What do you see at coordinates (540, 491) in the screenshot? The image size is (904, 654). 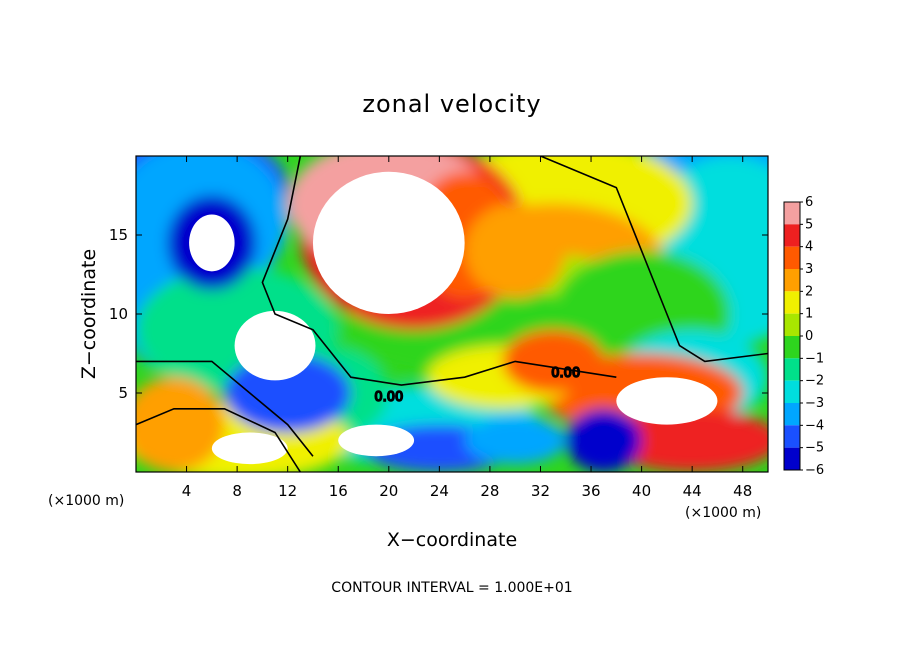 I see `x-tick-label: 32` at bounding box center [540, 491].